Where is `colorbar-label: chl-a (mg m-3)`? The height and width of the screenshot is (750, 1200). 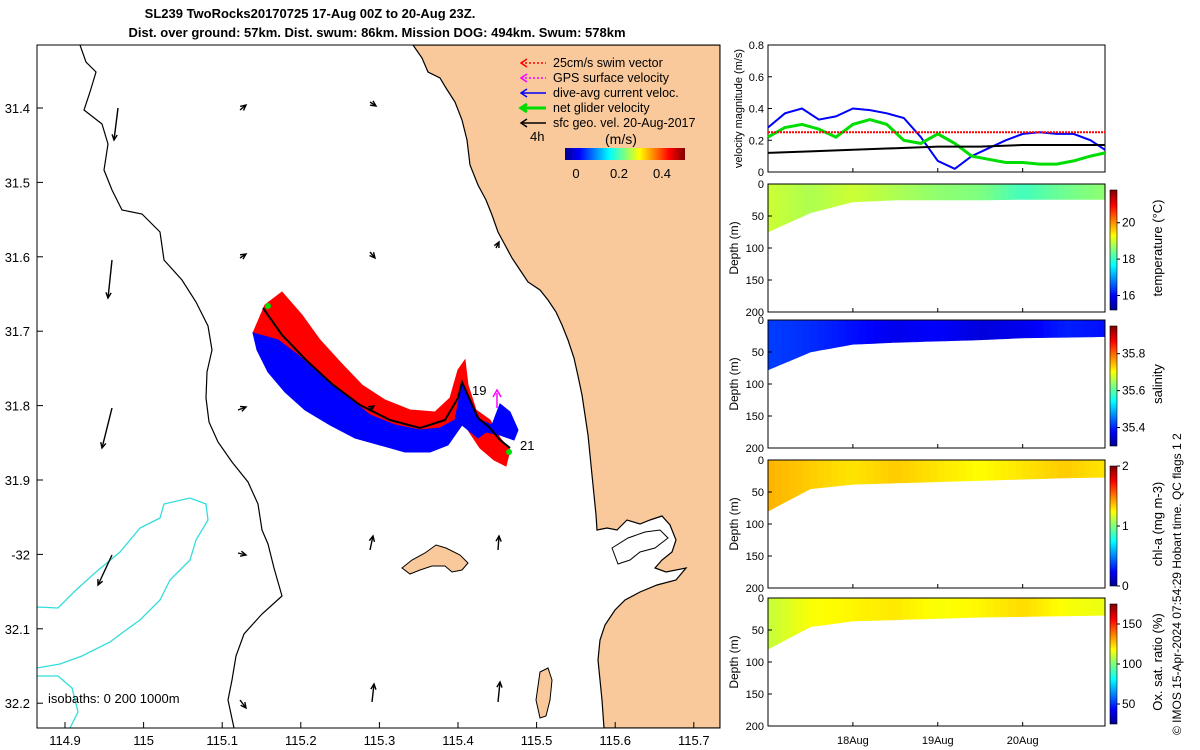
colorbar-label: chl-a (mg m-3) is located at coordinates (1157, 524).